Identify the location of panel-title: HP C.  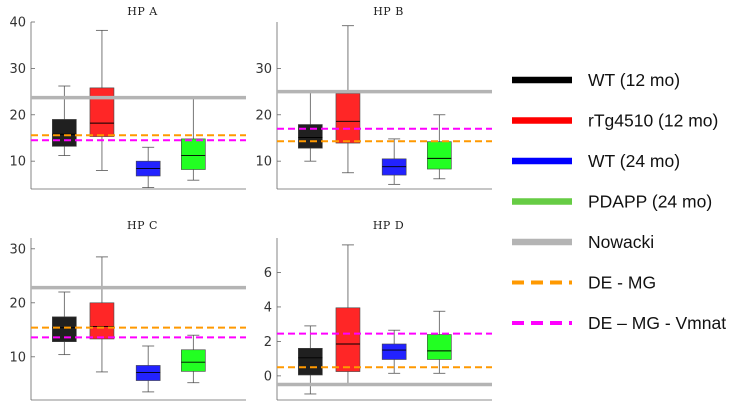
(142, 225).